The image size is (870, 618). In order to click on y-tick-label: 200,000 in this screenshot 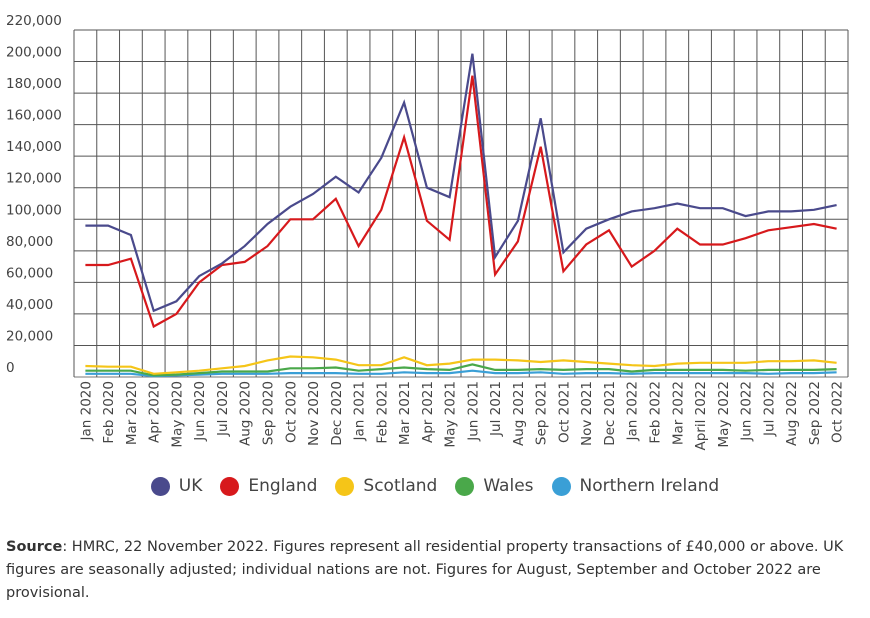, I will do `click(34, 53)`.